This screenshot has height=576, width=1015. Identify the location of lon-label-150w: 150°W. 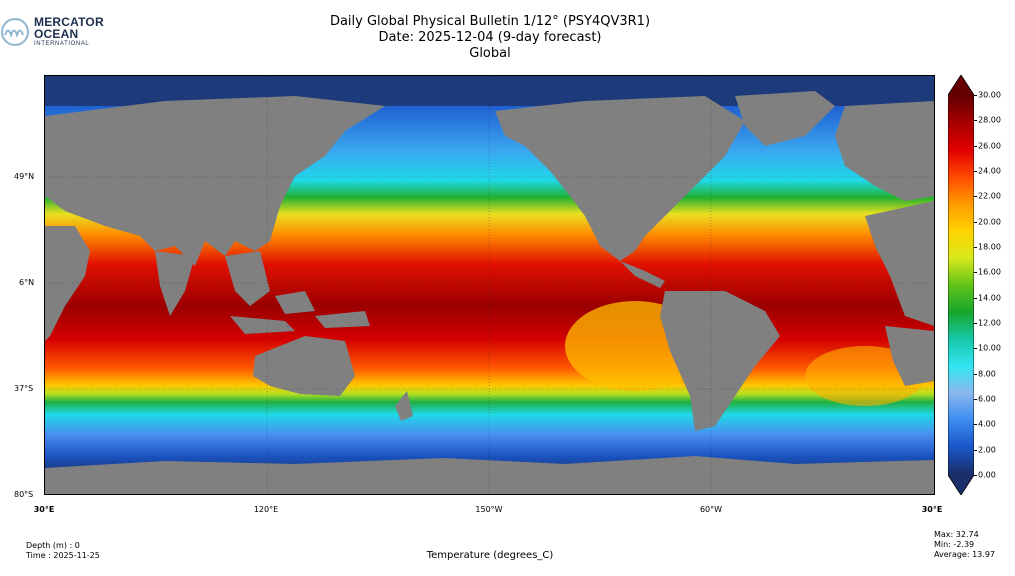
(489, 509).